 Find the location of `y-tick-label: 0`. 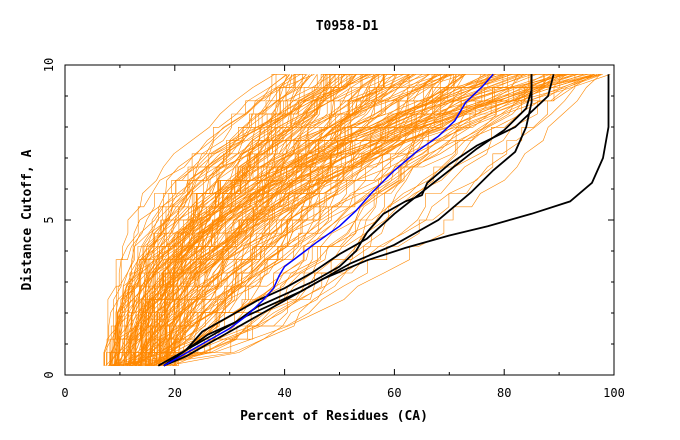

y-tick-label: 0 is located at coordinates (49, 374).